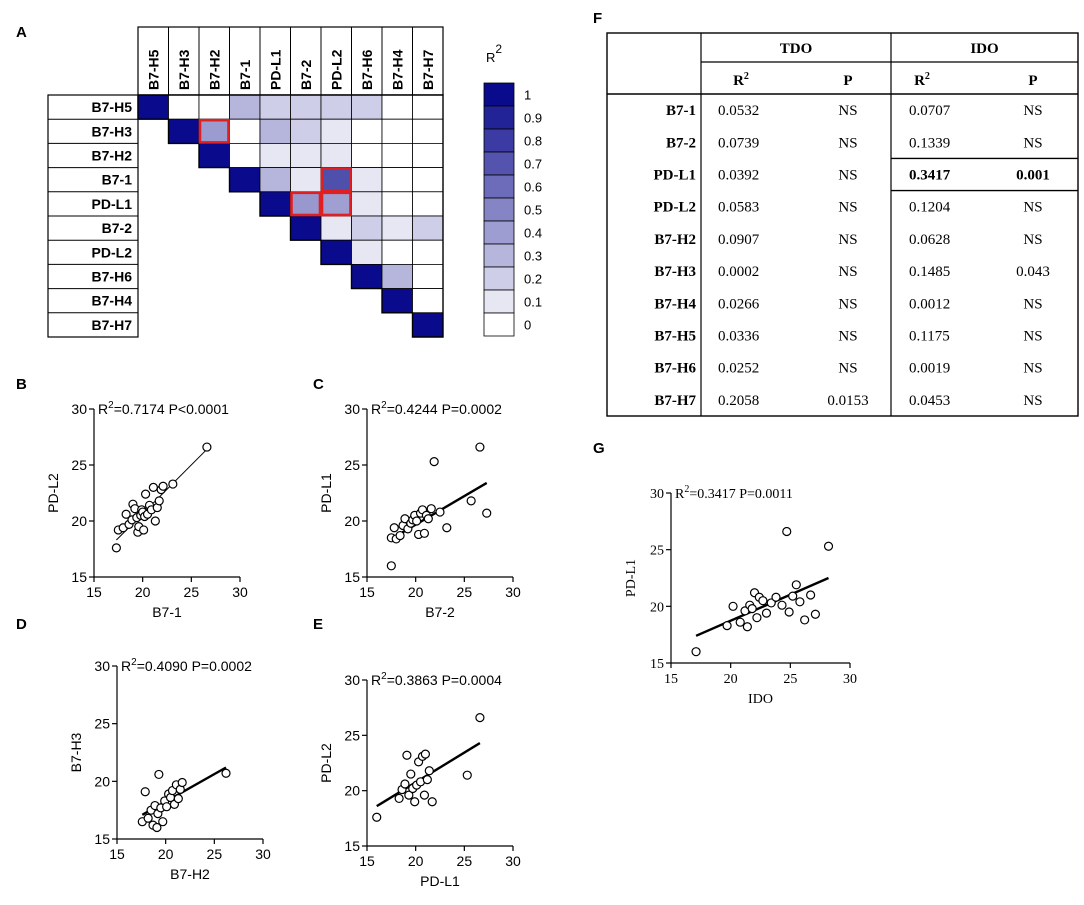 This screenshot has height=905, width=1084. What do you see at coordinates (163, 408) in the screenshot?
I see `stat-annotation: R2=0.7174 P<0.0001` at bounding box center [163, 408].